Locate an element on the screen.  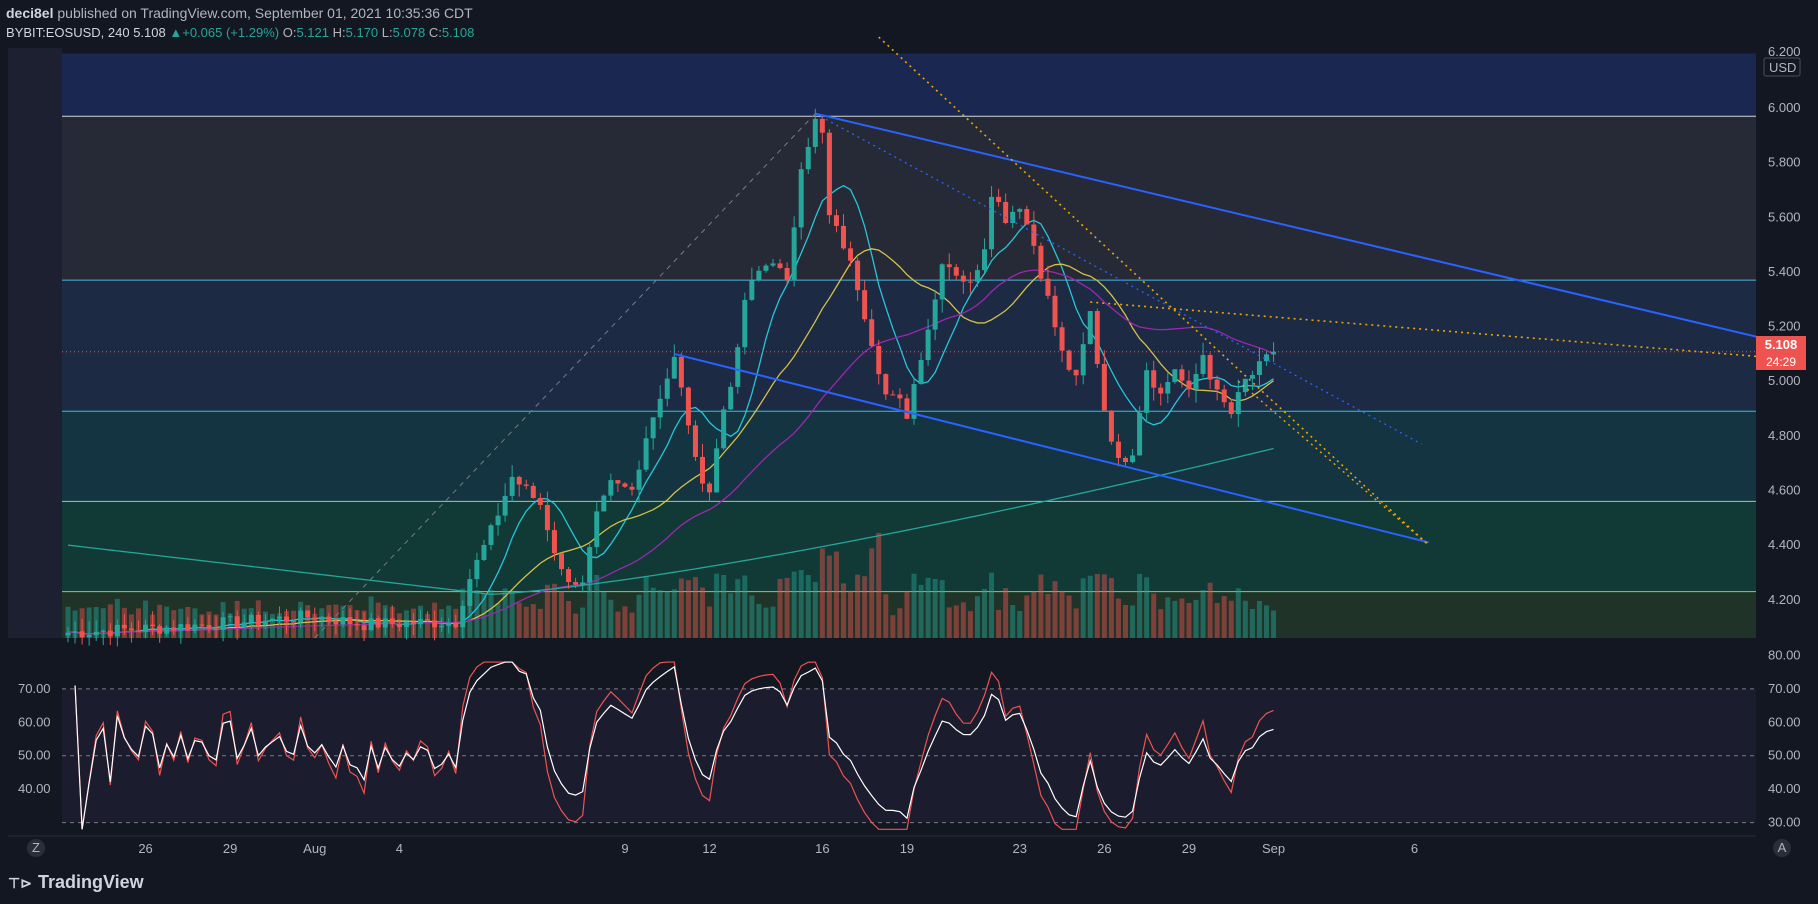
zoom-button is located at coordinates (36, 848).